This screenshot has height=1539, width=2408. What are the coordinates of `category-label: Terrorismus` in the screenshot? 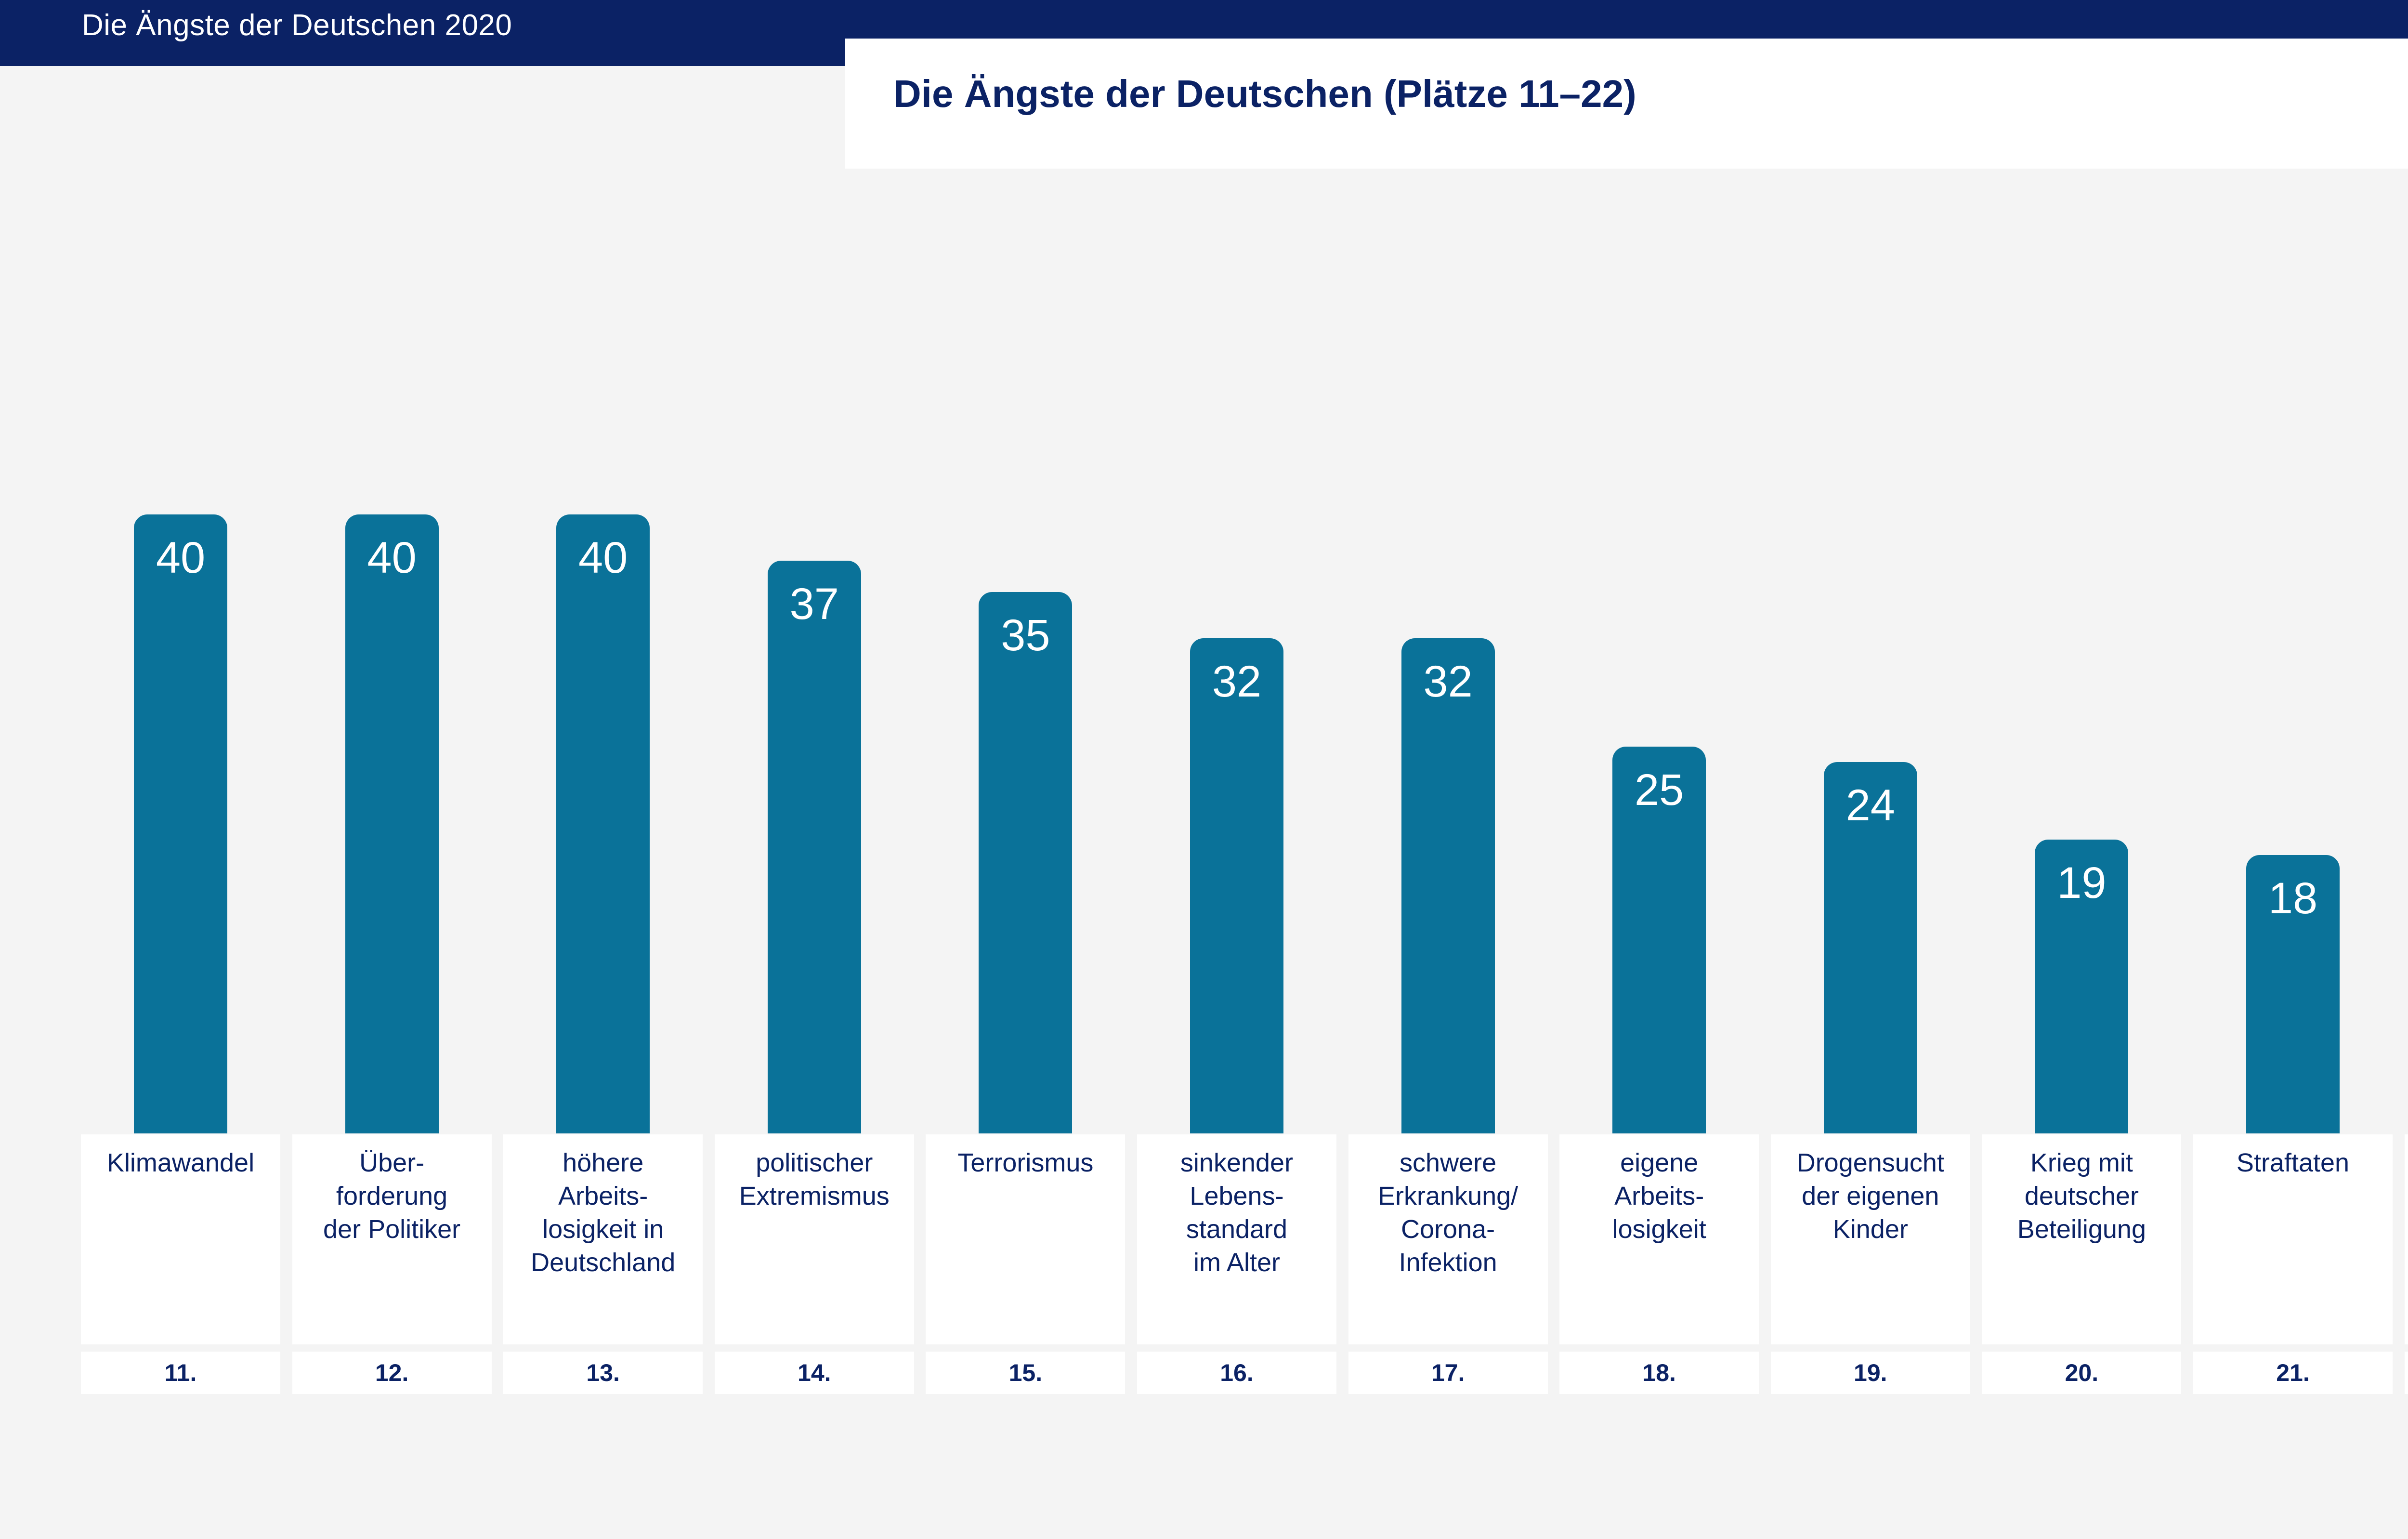 It's located at (1025, 1162).